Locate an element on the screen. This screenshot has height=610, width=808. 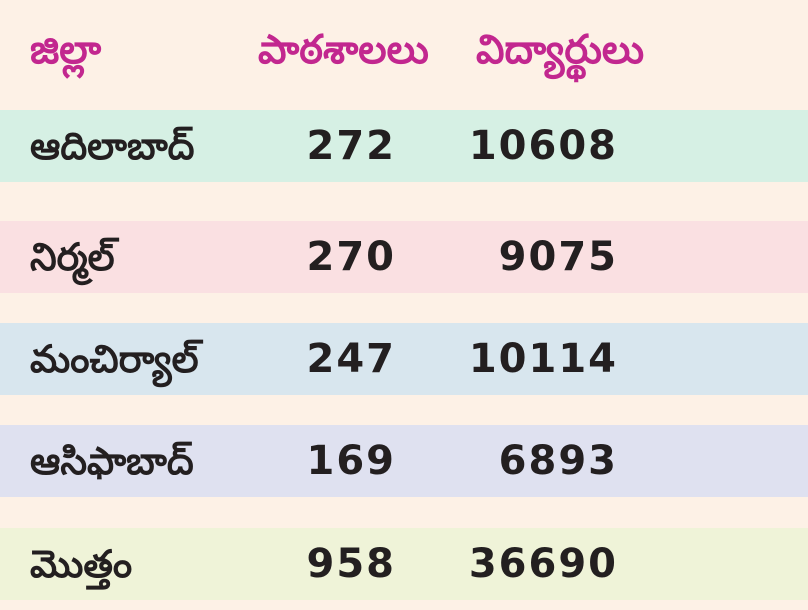
table-row: ఆసిఫాబాద్ 169 6893 is located at coordinates (404, 461).